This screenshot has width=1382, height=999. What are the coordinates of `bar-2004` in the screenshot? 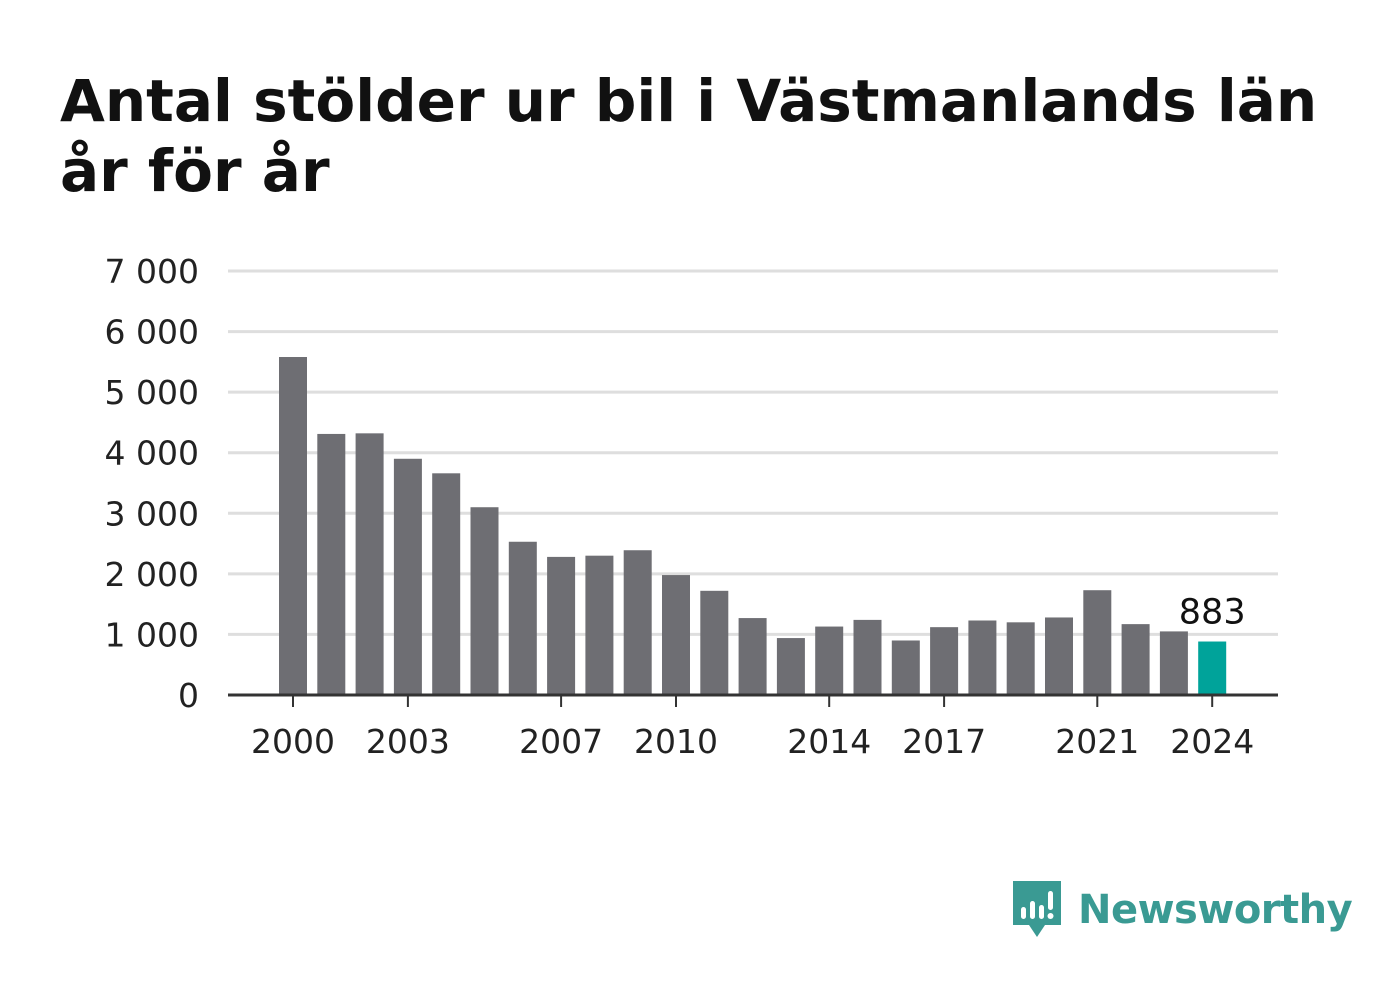 It's located at (446, 584).